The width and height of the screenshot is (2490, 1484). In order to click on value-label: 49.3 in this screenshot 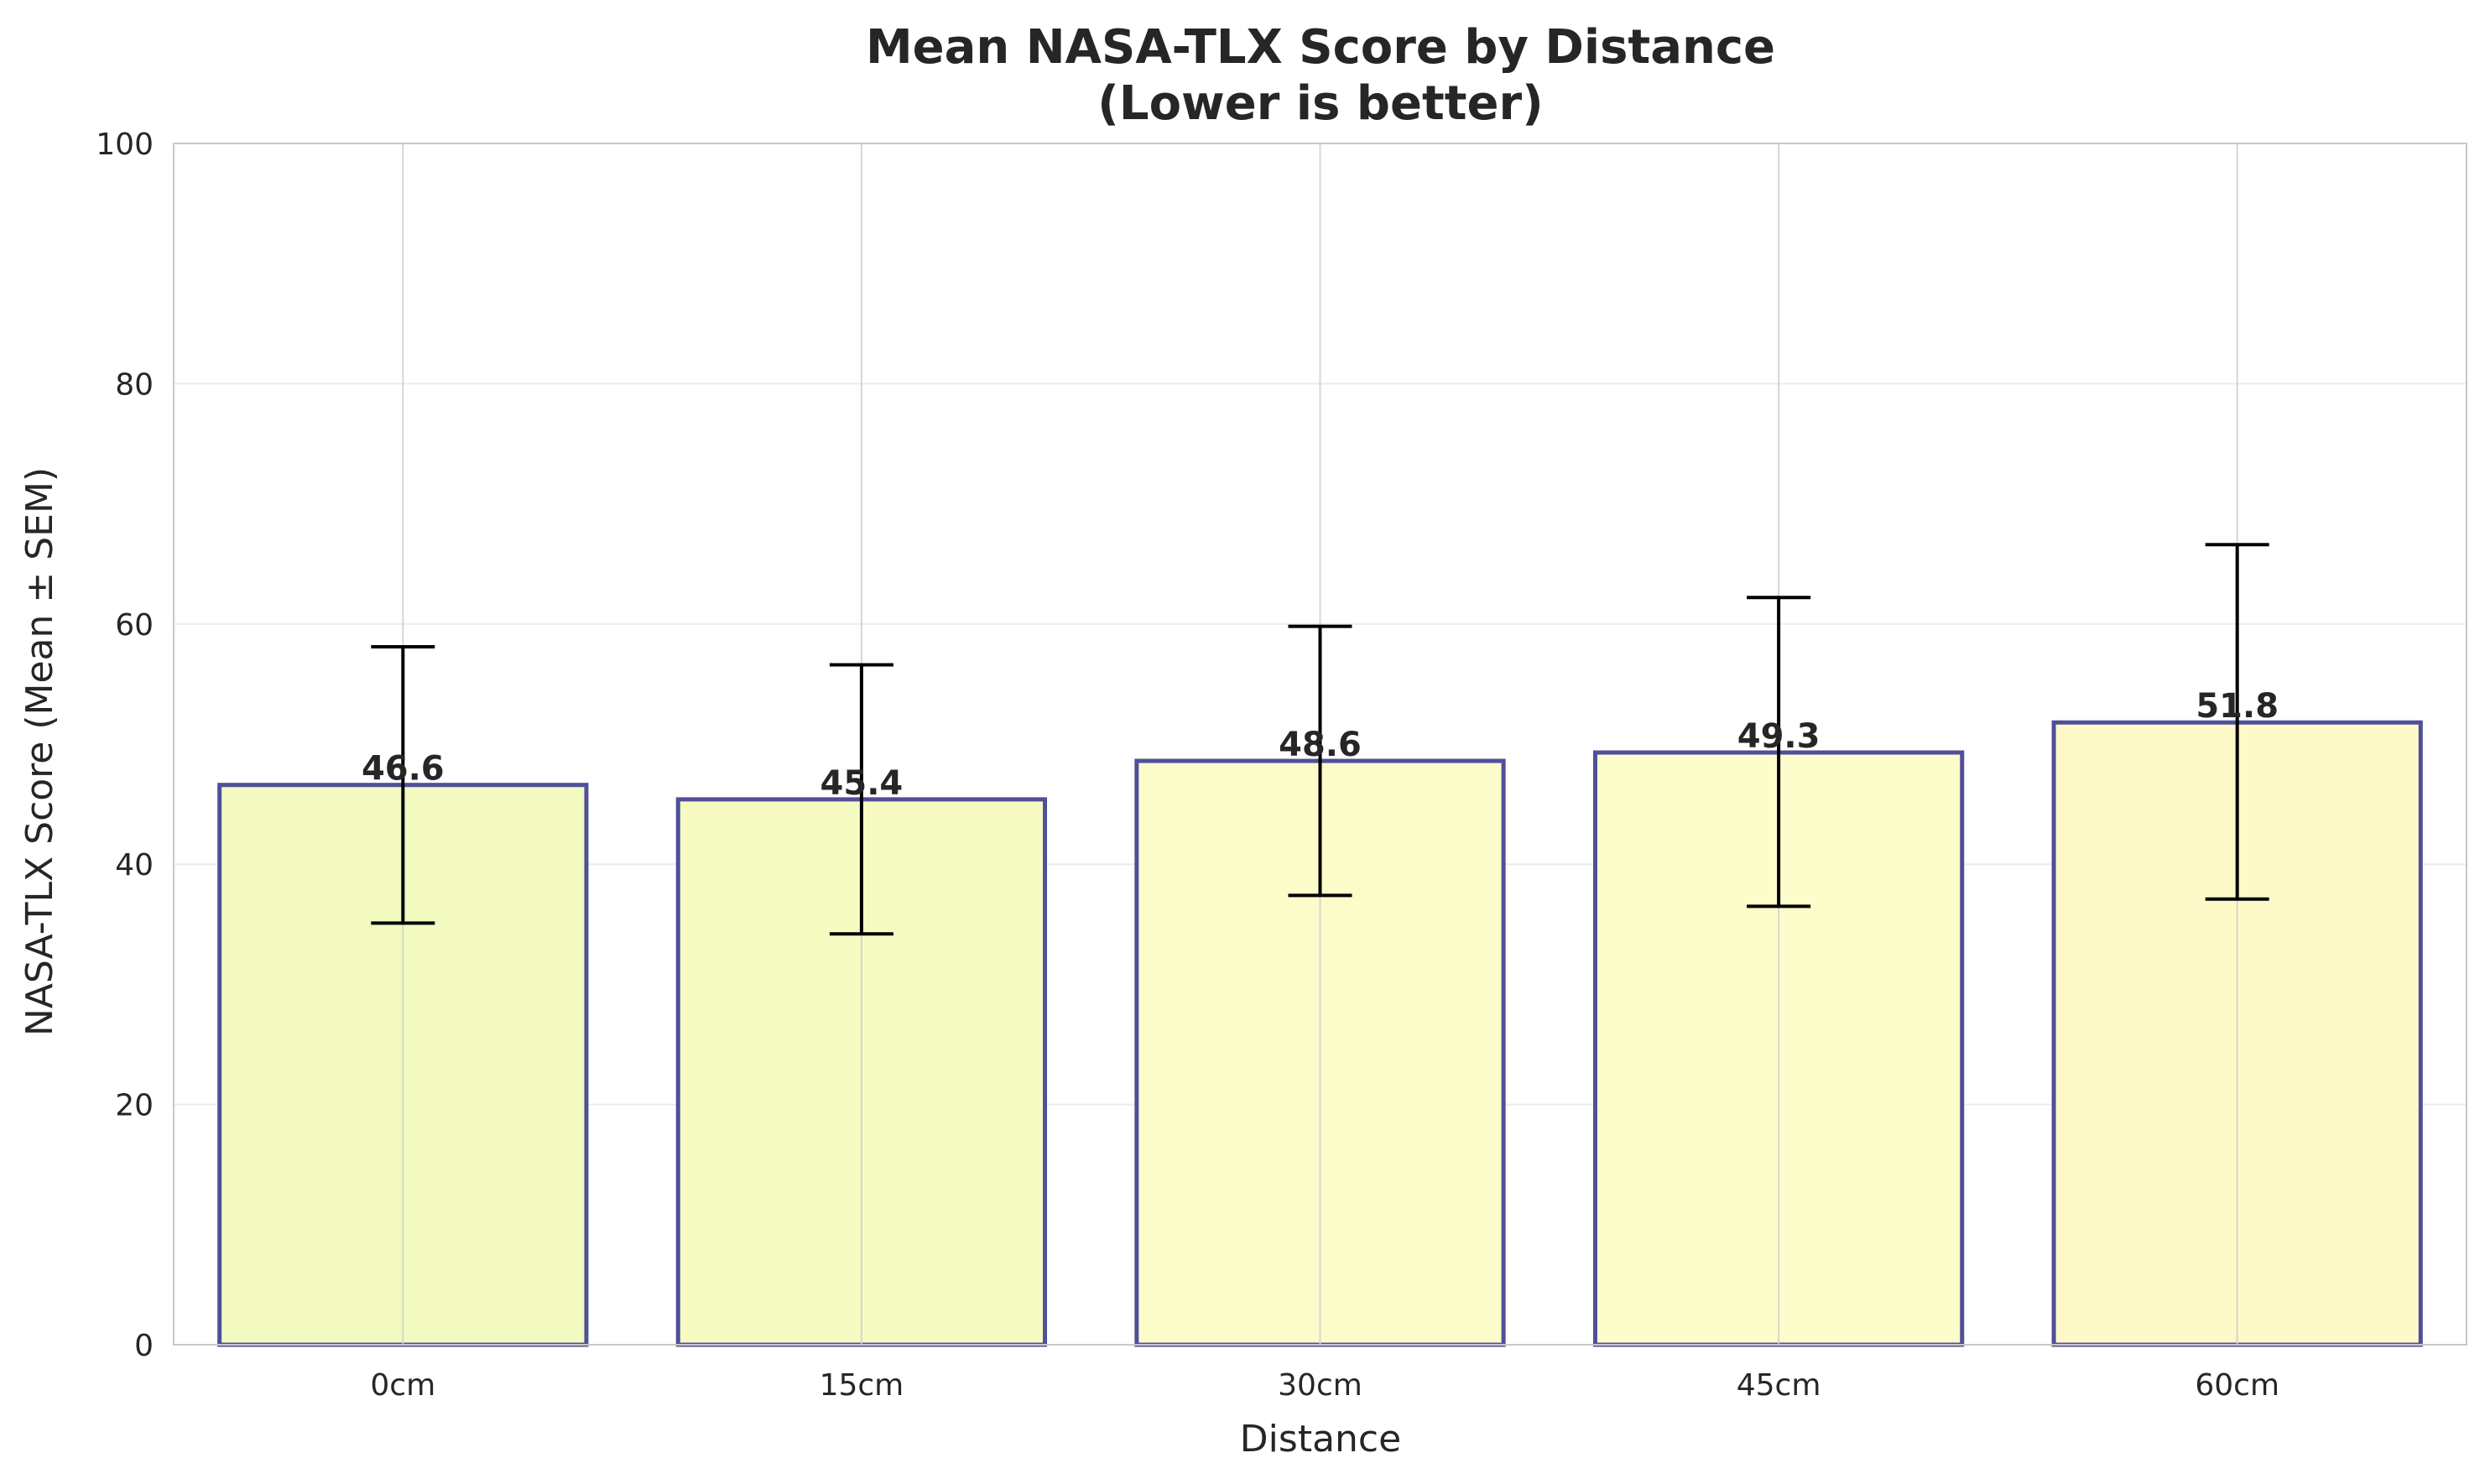, I will do `click(1779, 736)`.